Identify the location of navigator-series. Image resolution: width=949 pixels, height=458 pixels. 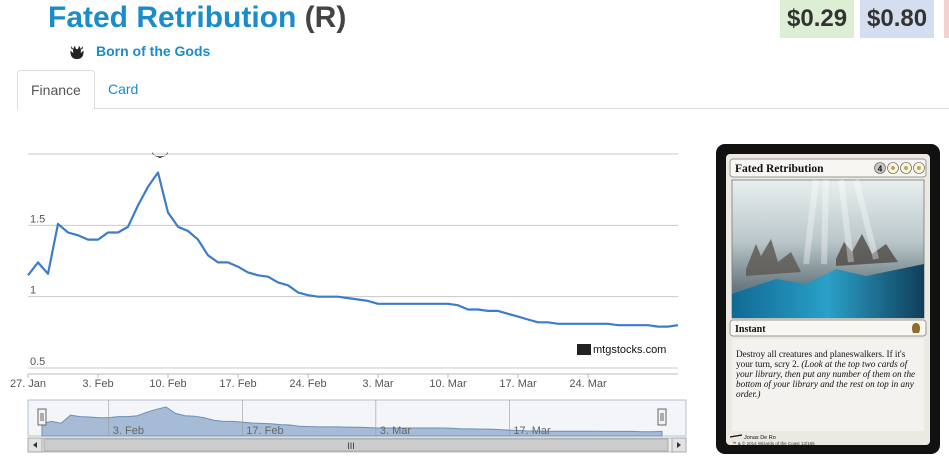
(352, 421).